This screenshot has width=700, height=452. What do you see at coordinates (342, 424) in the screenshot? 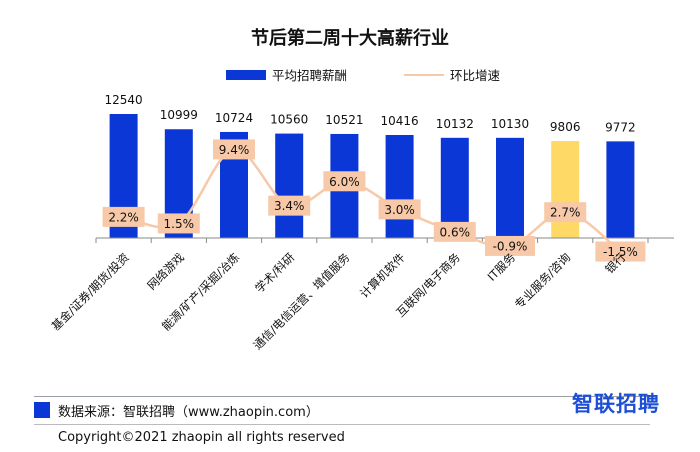
I see `copyright-divider` at bounding box center [342, 424].